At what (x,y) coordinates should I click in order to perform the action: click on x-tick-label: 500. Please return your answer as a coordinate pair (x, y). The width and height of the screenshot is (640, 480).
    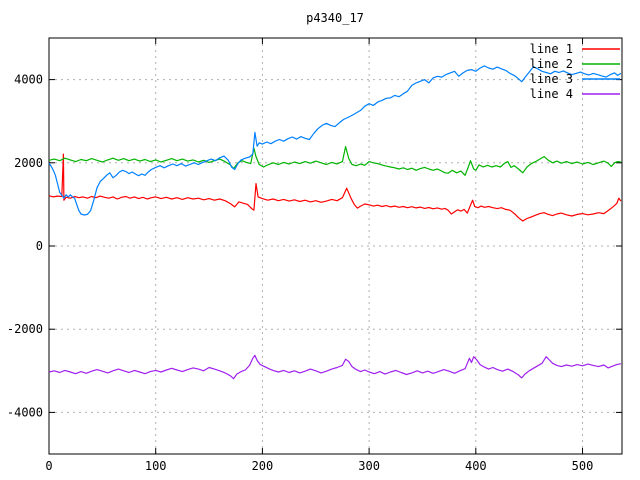
    Looking at the image, I should click on (583, 466).